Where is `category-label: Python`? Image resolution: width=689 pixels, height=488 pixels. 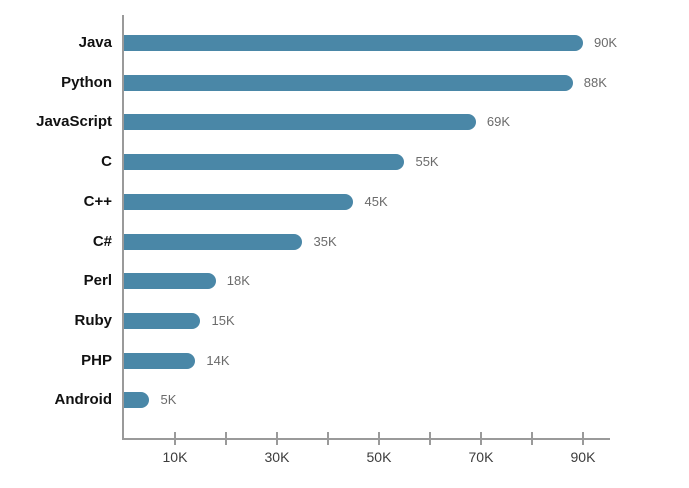 category-label: Python is located at coordinates (86, 82).